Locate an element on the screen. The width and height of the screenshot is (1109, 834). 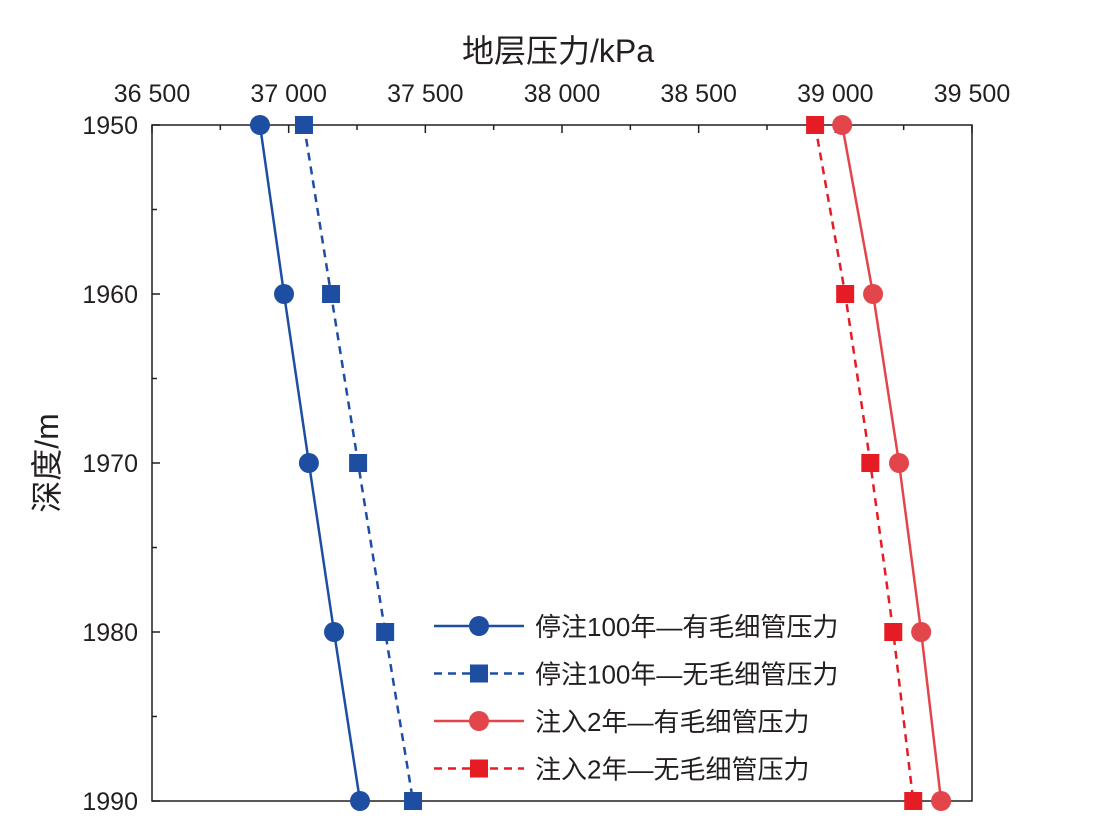
legend-item: 注入2年—无毛细管压力 is located at coordinates (621, 770).